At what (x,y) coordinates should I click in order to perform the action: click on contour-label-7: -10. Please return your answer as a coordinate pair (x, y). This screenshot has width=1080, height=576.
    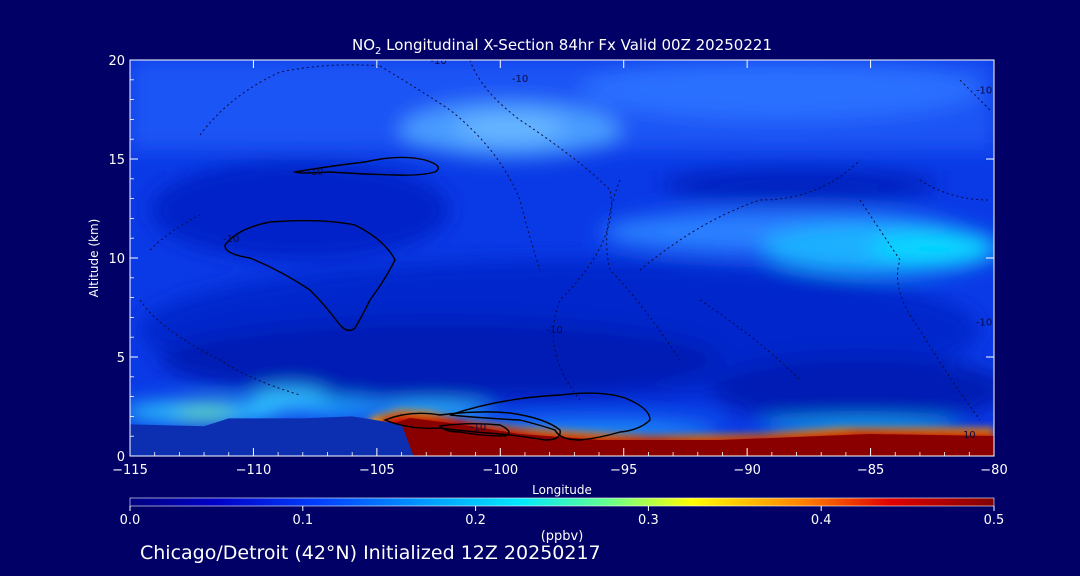
    Looking at the image, I should click on (984, 322).